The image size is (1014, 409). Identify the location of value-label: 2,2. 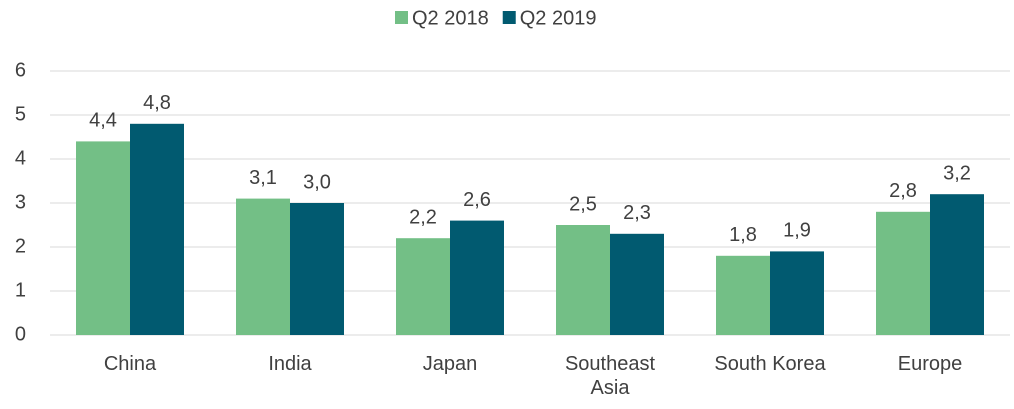
(423, 217).